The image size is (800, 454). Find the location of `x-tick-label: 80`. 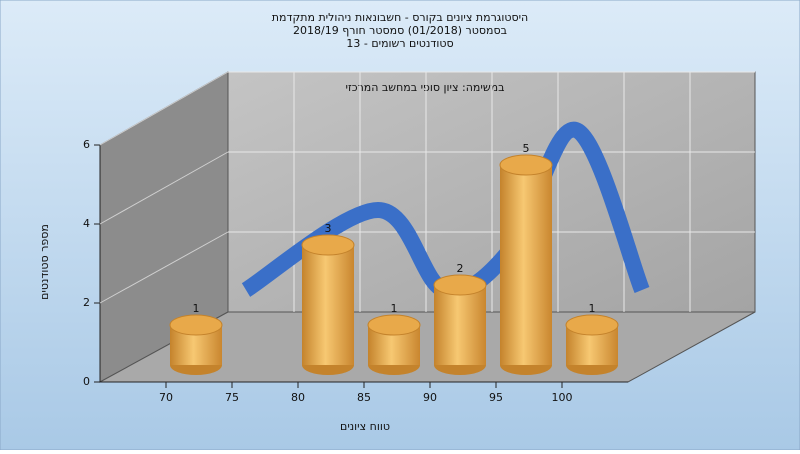

x-tick-label: 80 is located at coordinates (298, 397).